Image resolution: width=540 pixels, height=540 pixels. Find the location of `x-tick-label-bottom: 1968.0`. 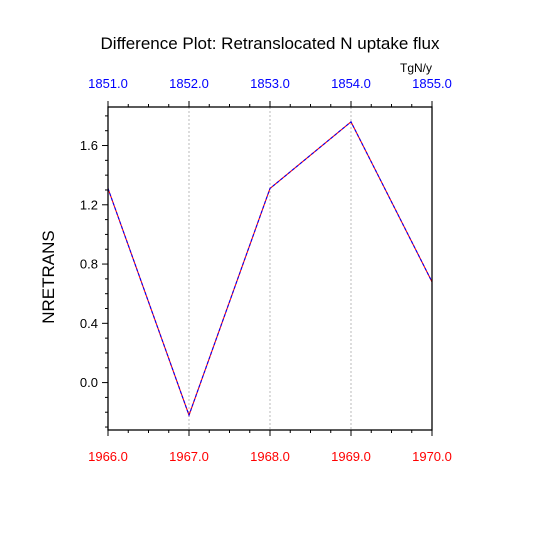

x-tick-label-bottom: 1968.0 is located at coordinates (270, 456).